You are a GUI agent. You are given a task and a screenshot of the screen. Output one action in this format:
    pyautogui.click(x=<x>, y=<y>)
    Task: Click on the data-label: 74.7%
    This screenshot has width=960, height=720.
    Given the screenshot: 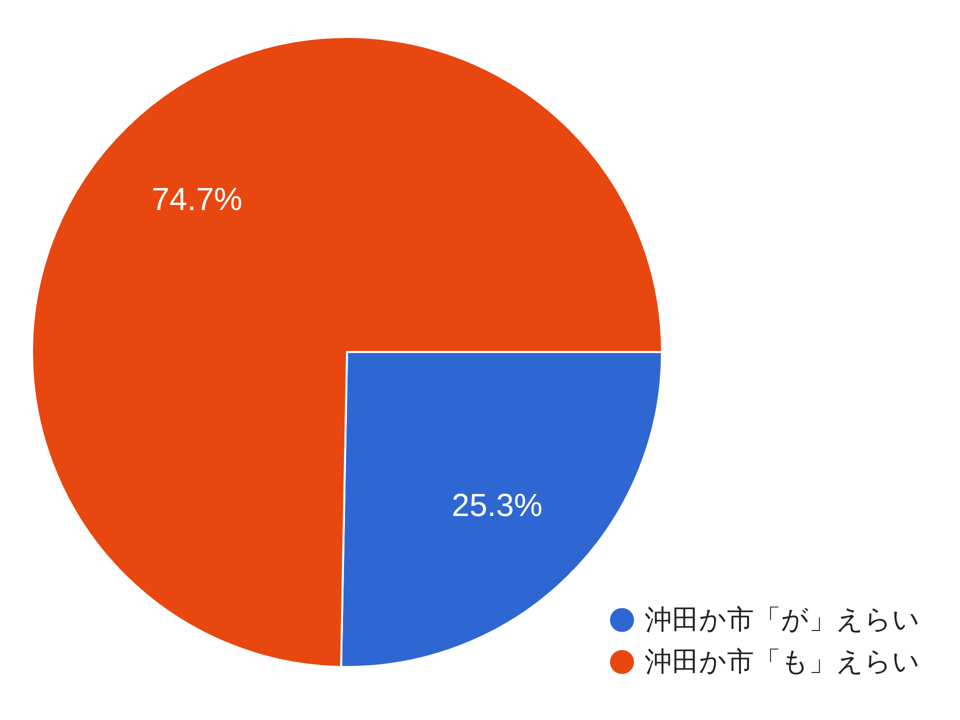 What is the action you would take?
    pyautogui.click(x=197, y=199)
    